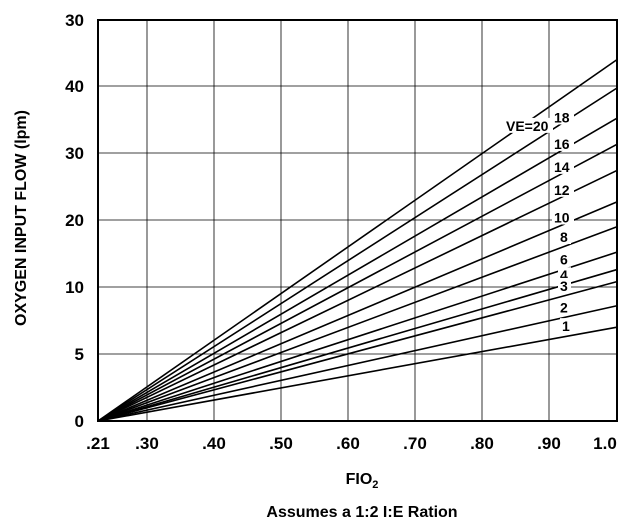  What do you see at coordinates (539, 221) in the screenshot?
I see `series-labels: VE=20 18 16 14 12 10 8 643 2 1` at bounding box center [539, 221].